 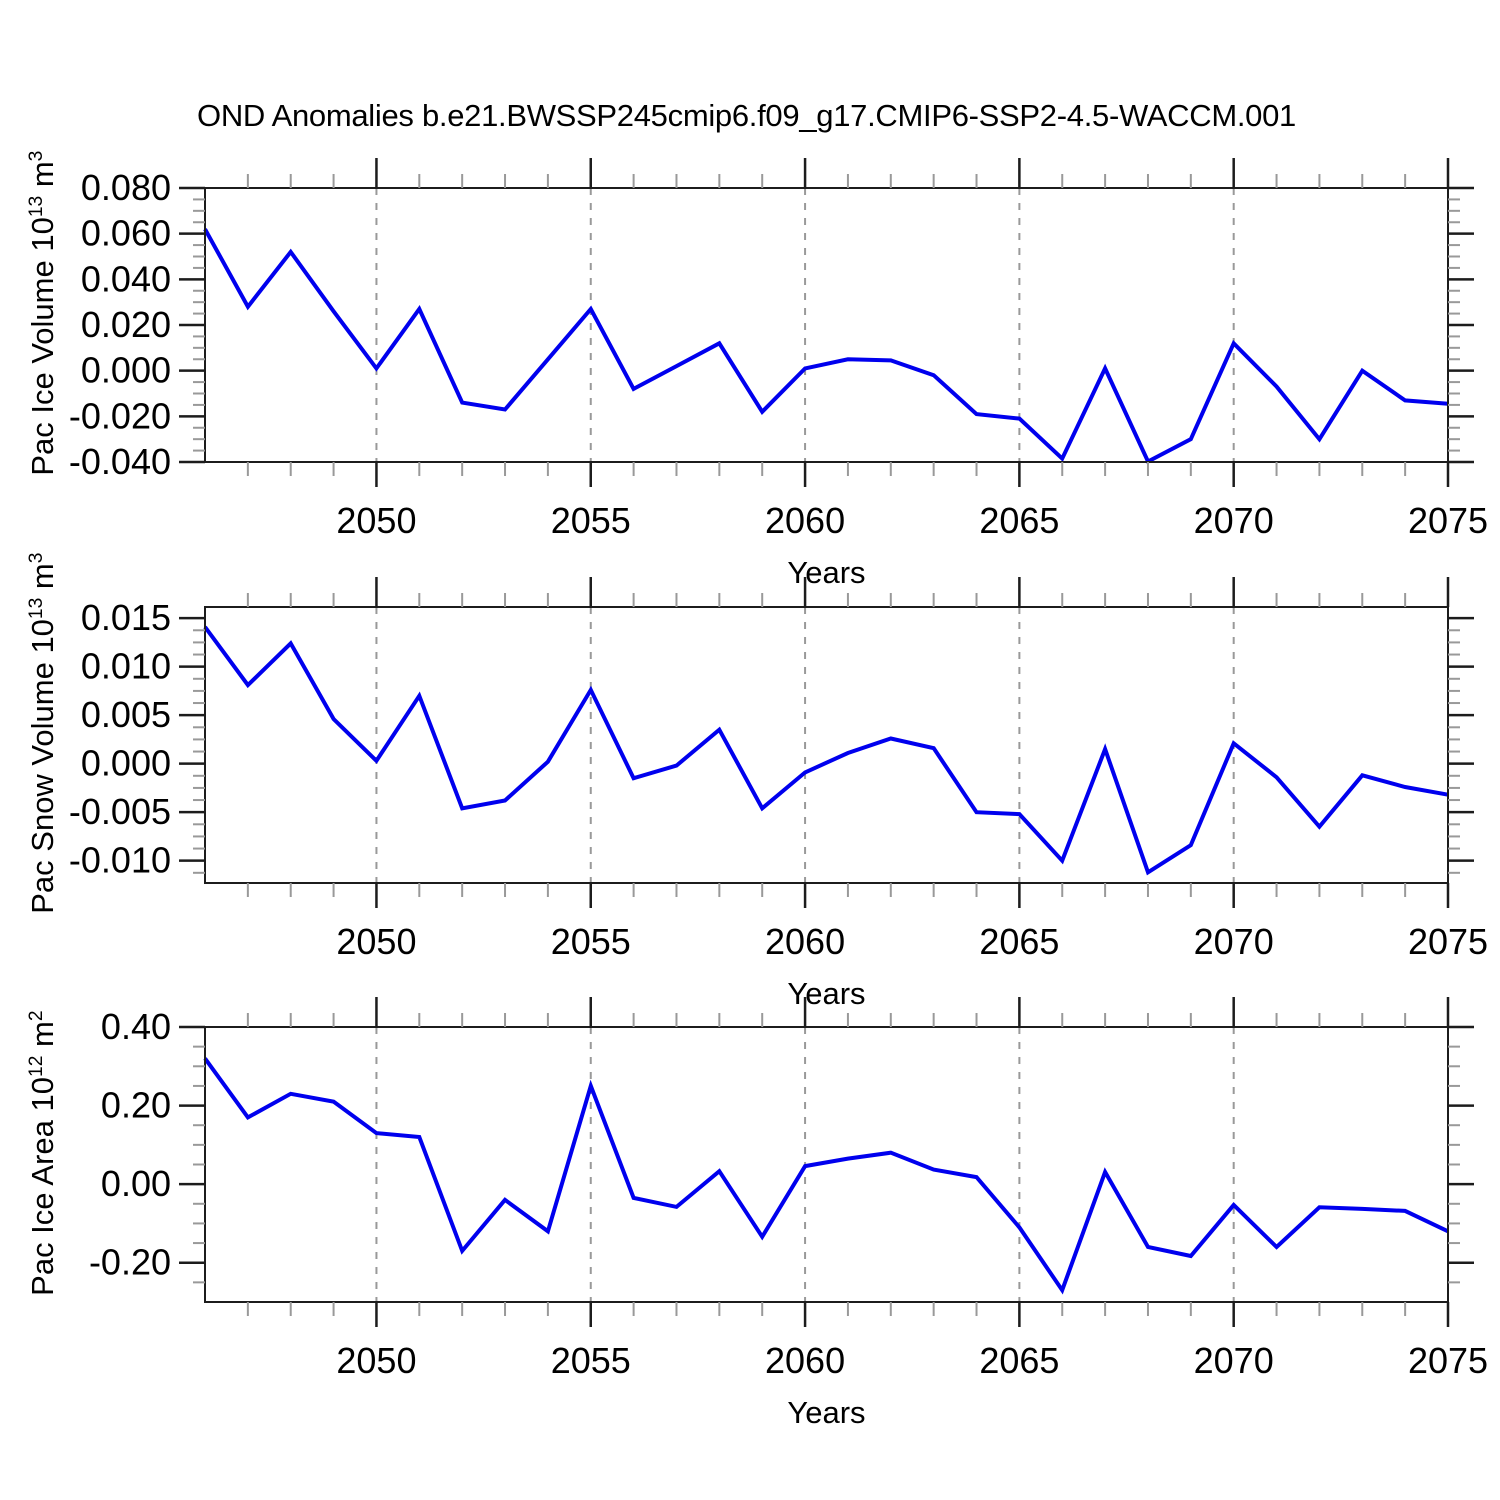 What do you see at coordinates (126, 187) in the screenshot?
I see `y-tick-label: 0.080` at bounding box center [126, 187].